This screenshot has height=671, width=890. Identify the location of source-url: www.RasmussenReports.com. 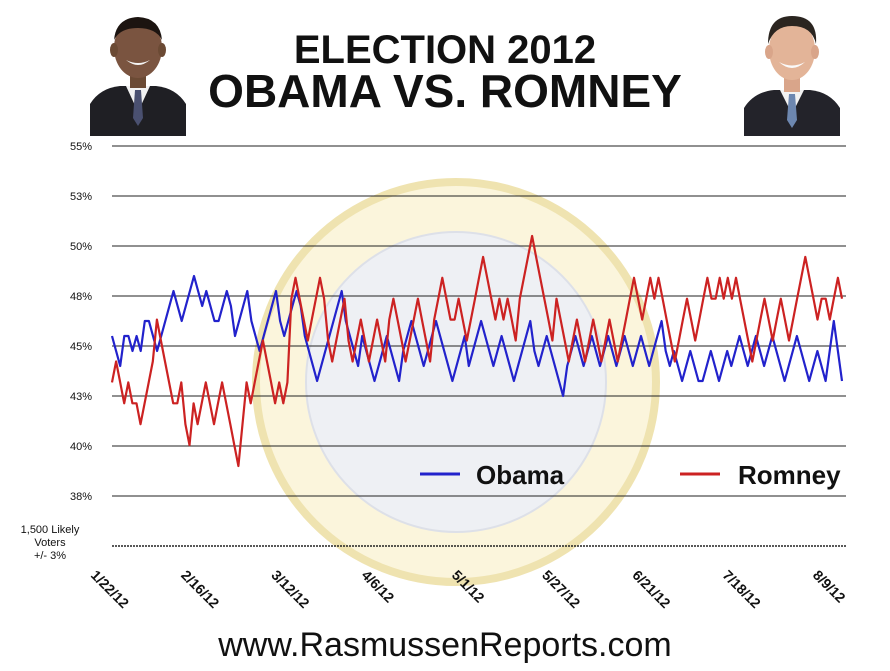
(445, 645).